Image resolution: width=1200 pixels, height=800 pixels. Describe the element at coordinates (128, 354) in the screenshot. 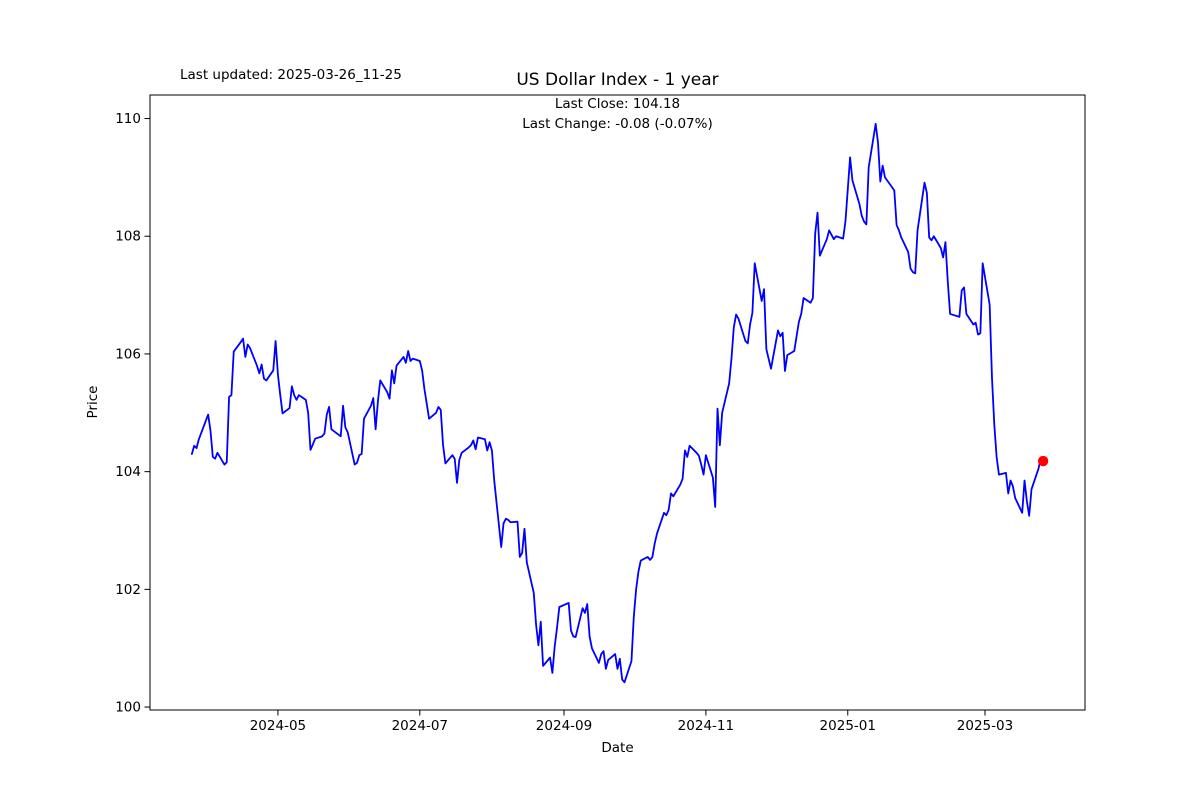

I see `y-tick-label: 106` at that location.